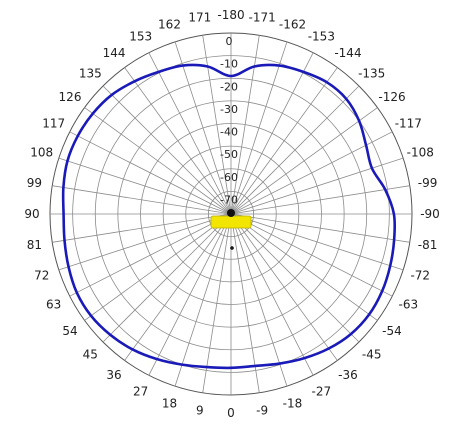 The height and width of the screenshot is (429, 452). What do you see at coordinates (420, 153) in the screenshot?
I see `angle-tick-label: -108` at bounding box center [420, 153].